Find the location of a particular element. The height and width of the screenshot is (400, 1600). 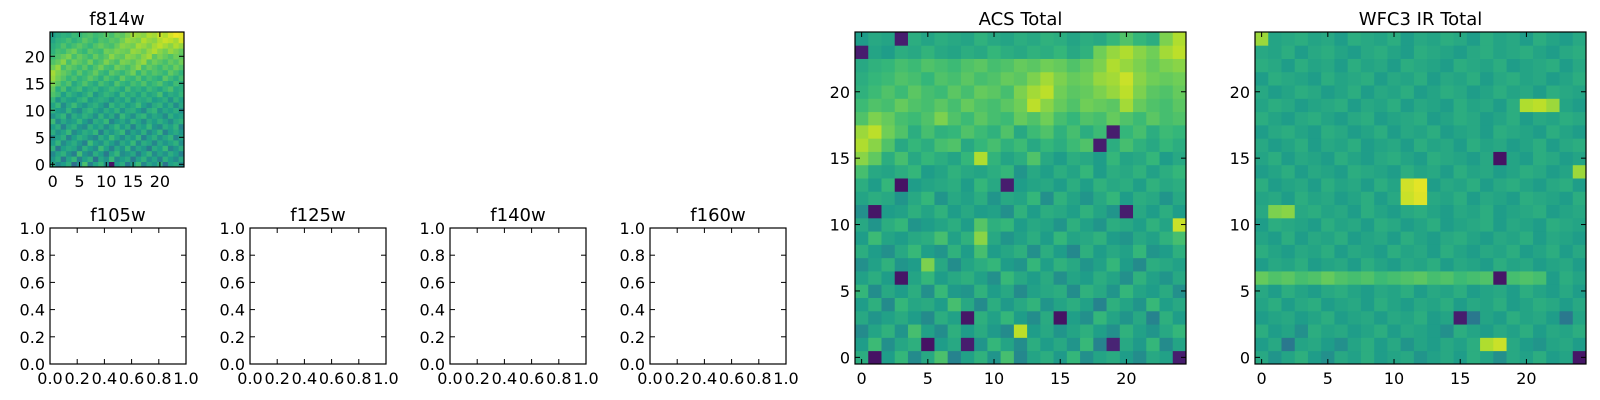

x-tick-label: 0.6 is located at coordinates (731, 378).